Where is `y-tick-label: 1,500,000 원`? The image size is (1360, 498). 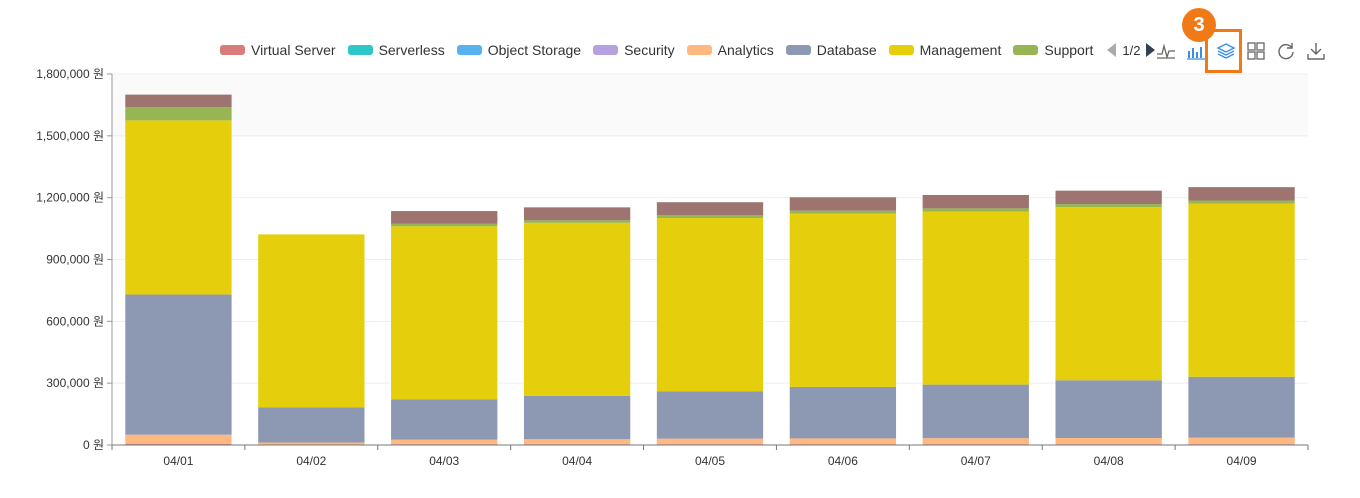
y-tick-label: 1,500,000 원 is located at coordinates (70, 136).